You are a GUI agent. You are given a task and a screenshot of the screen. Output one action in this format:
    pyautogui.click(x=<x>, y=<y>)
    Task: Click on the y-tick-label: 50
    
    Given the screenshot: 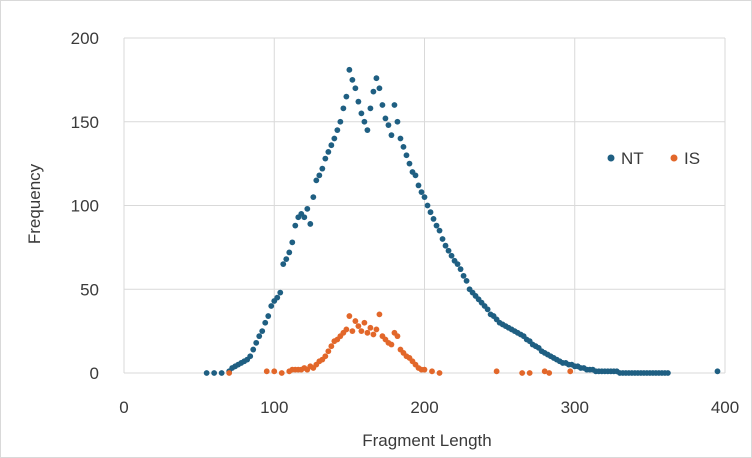 What is the action you would take?
    pyautogui.click(x=89, y=289)
    